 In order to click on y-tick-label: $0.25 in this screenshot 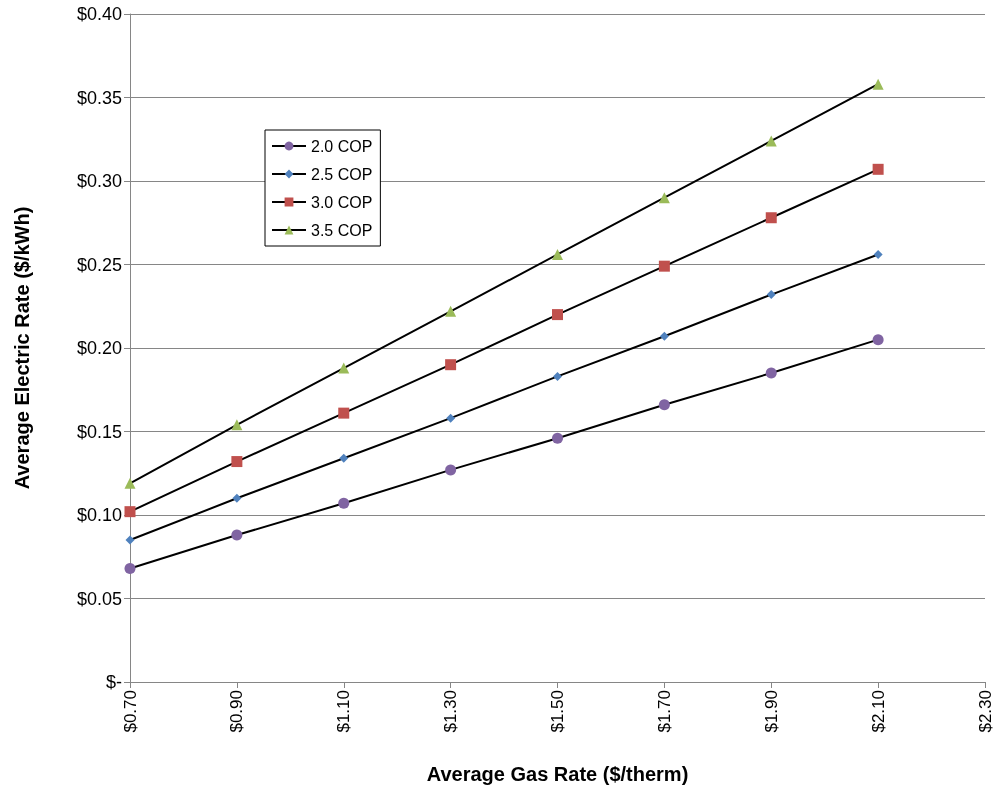, I will do `click(99, 264)`.